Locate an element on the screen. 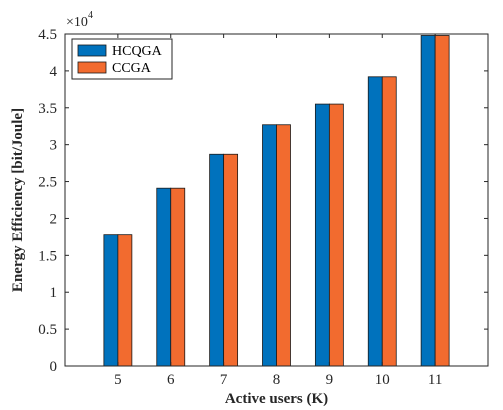 The image size is (503, 410). y-tick-label: 3 is located at coordinates (54, 146).